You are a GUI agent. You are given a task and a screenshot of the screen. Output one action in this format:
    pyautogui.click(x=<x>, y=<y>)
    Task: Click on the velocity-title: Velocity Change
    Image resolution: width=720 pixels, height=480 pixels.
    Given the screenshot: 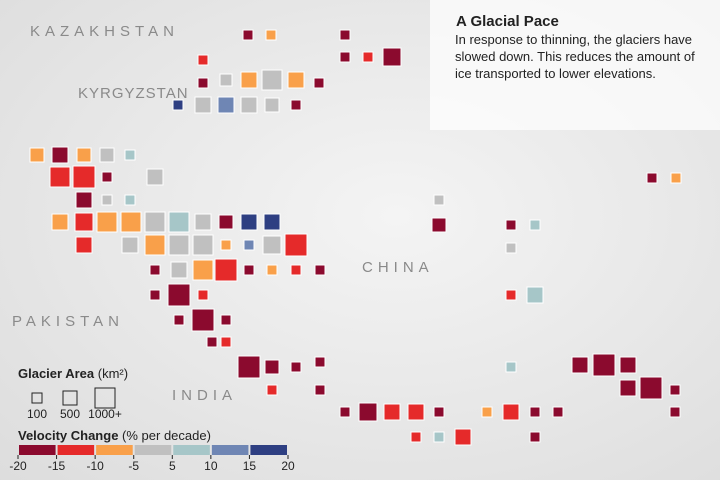 What is the action you would take?
    pyautogui.click(x=68, y=435)
    